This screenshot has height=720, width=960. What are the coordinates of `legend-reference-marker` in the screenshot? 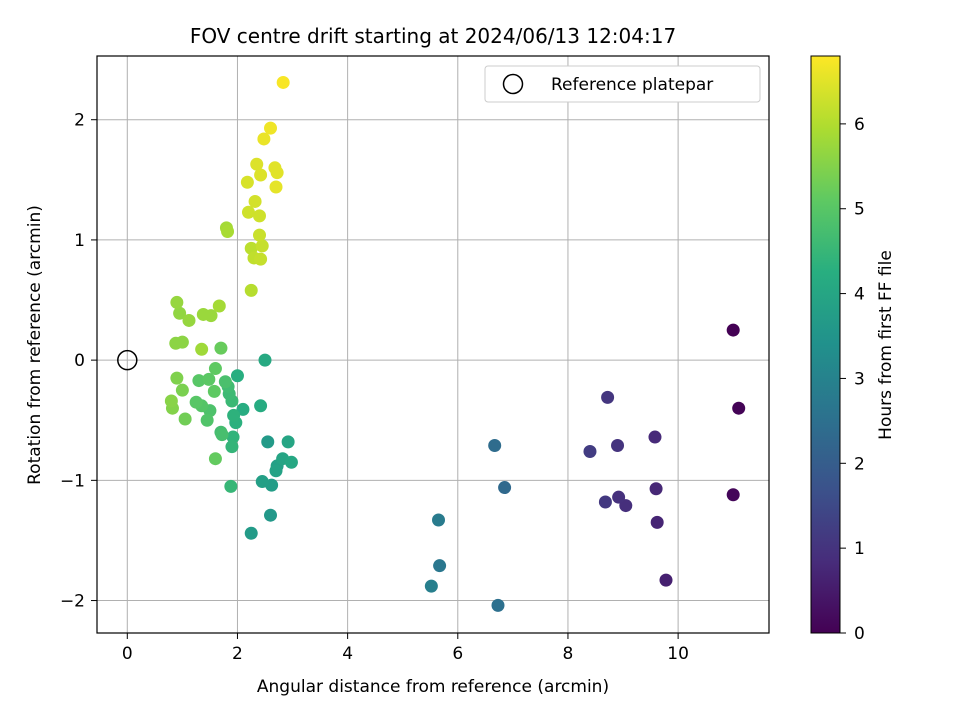 It's located at (513, 84).